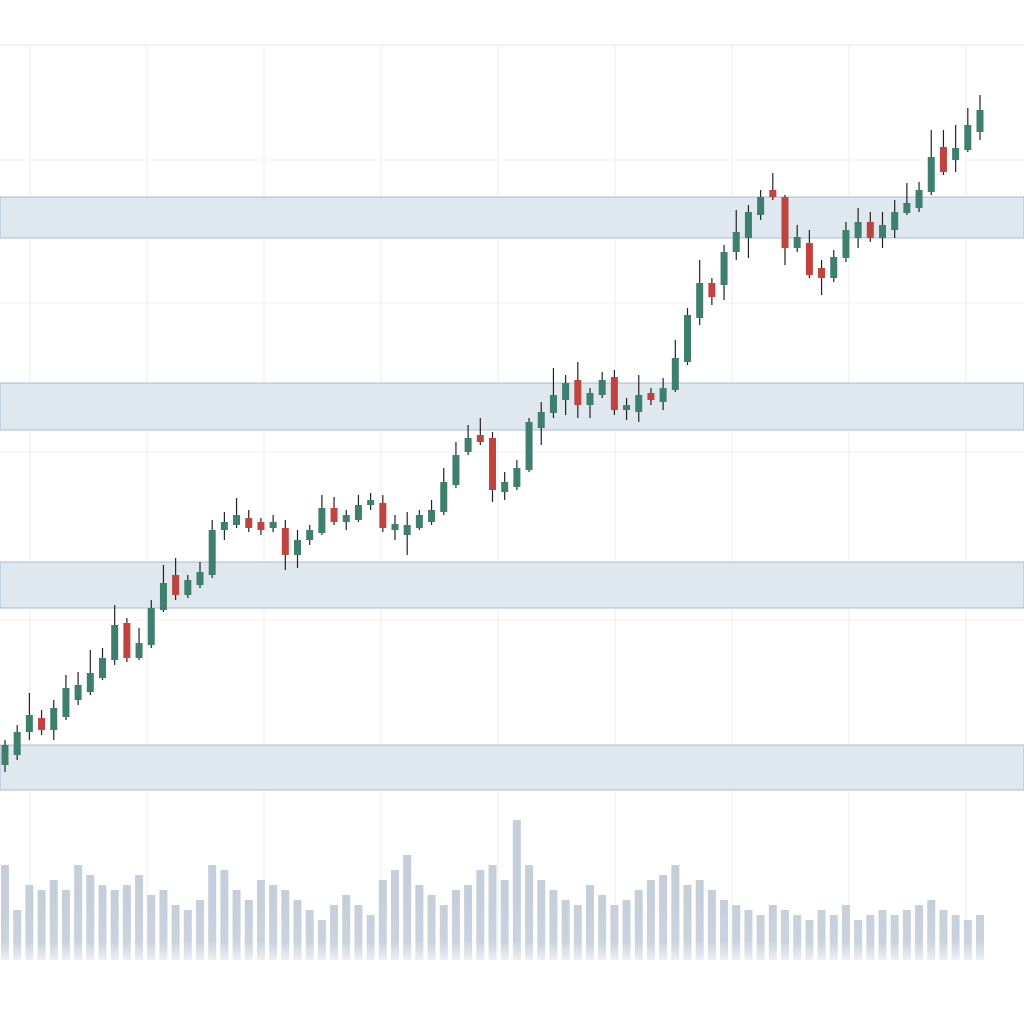  I want to click on volume-fade, so click(512, 935).